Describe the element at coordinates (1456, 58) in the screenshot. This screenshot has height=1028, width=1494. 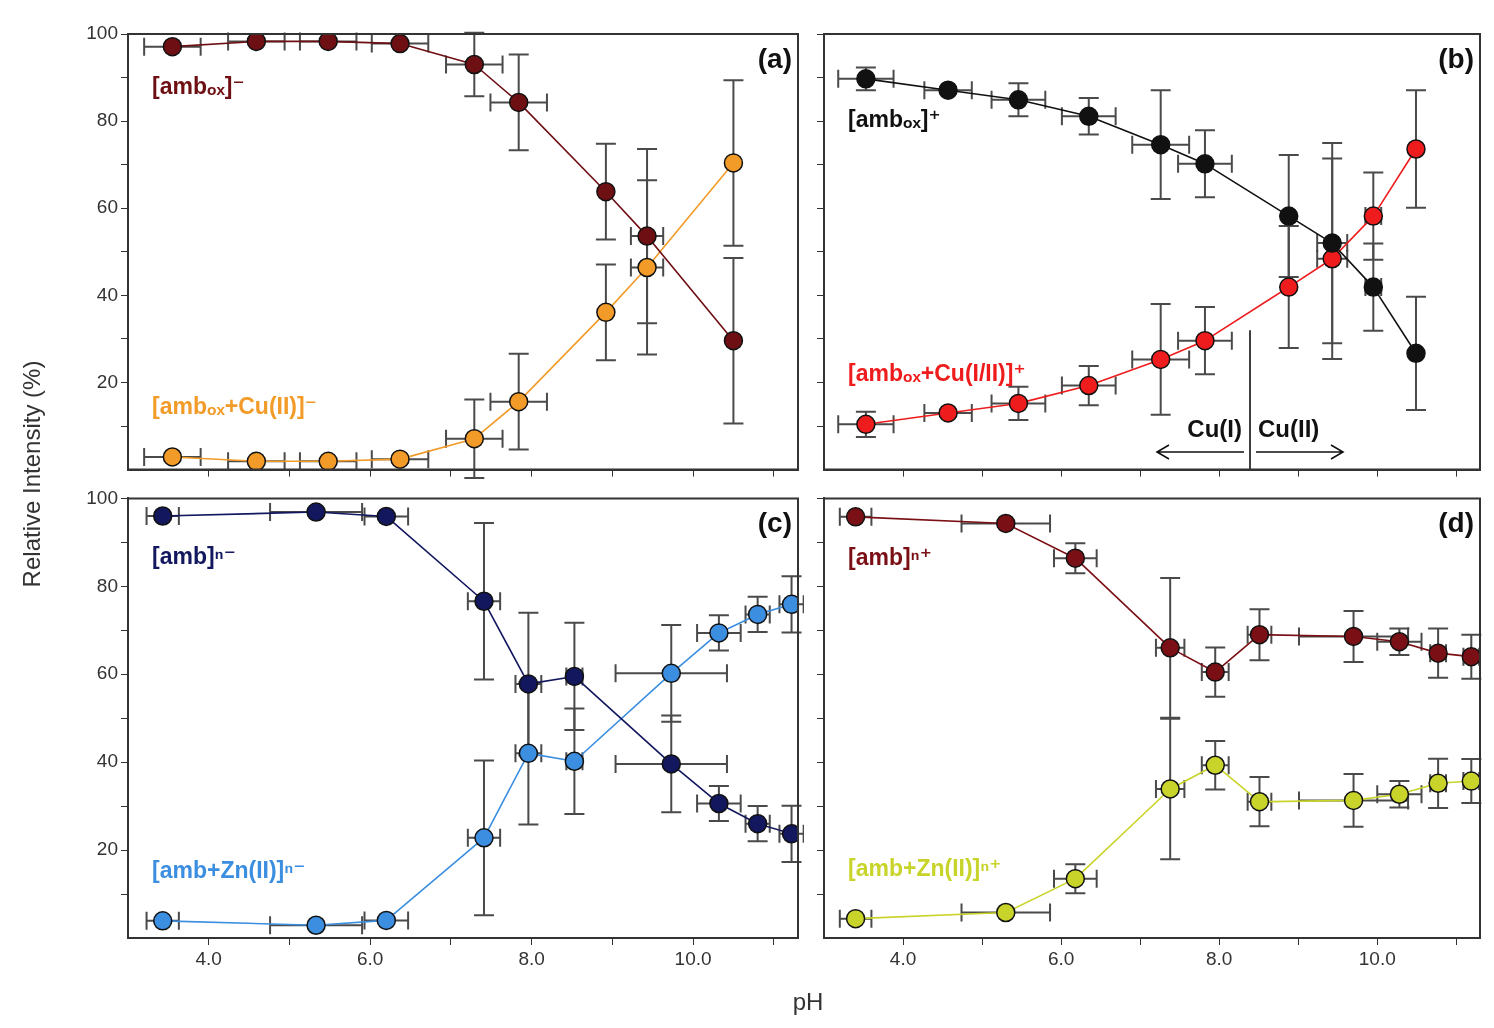
I see `chart-title: (b)` at that location.